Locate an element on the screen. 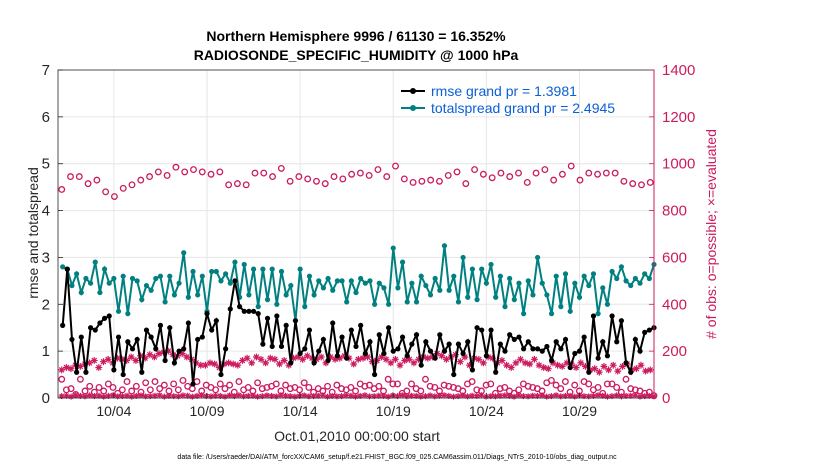  legend-entry: totalspread grand pr = 2.4945 is located at coordinates (523, 108).